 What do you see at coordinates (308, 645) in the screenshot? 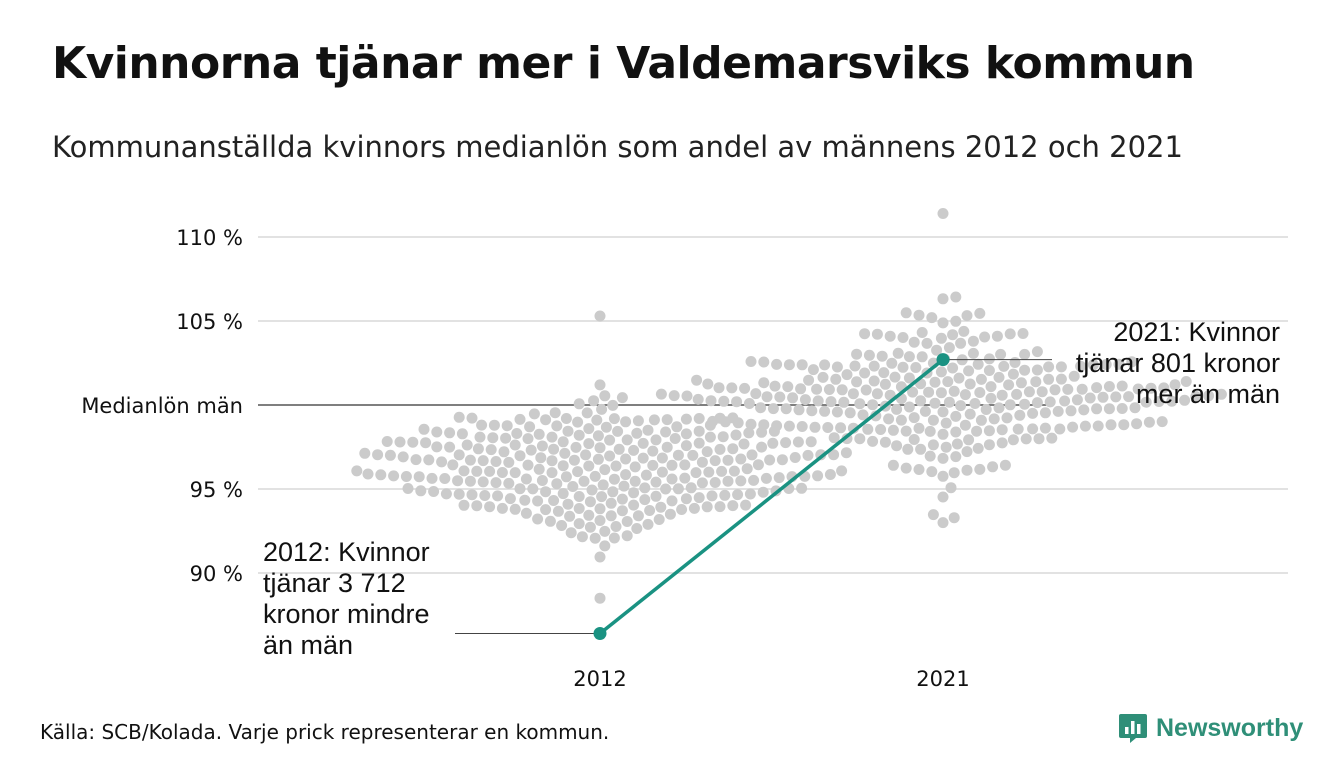
I see `annotation-2012-line: än män` at bounding box center [308, 645].